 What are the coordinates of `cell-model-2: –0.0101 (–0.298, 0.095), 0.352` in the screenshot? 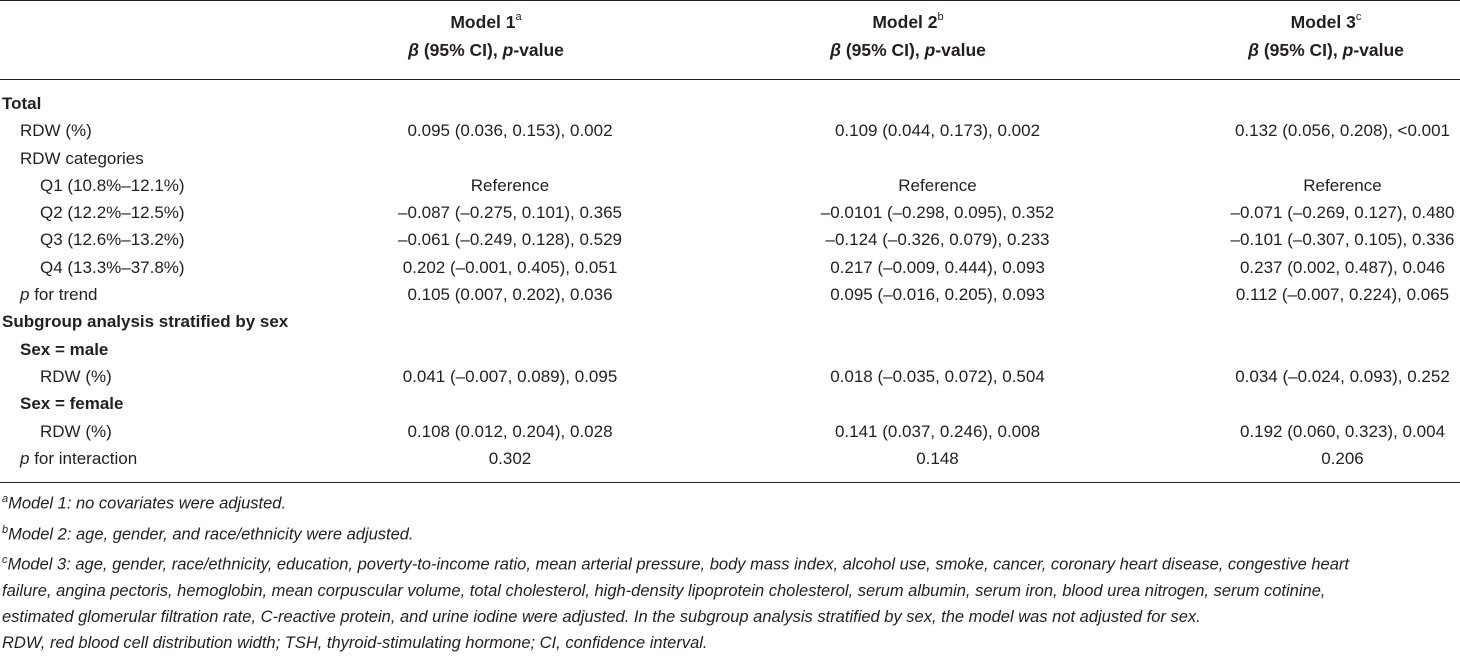 It's located at (937, 213).